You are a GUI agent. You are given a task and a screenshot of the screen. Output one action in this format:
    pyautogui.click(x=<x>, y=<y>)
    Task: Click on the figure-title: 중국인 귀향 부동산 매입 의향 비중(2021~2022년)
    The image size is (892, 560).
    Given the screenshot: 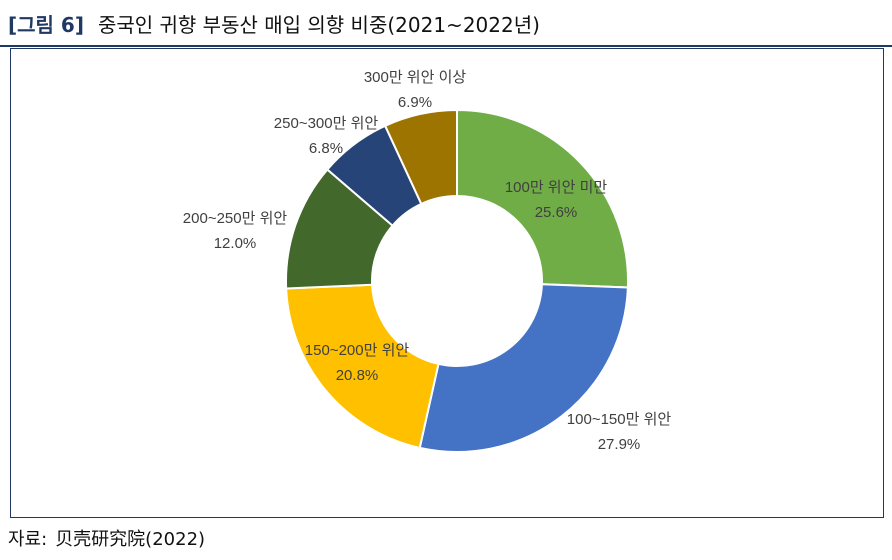 What is the action you would take?
    pyautogui.click(x=318, y=24)
    